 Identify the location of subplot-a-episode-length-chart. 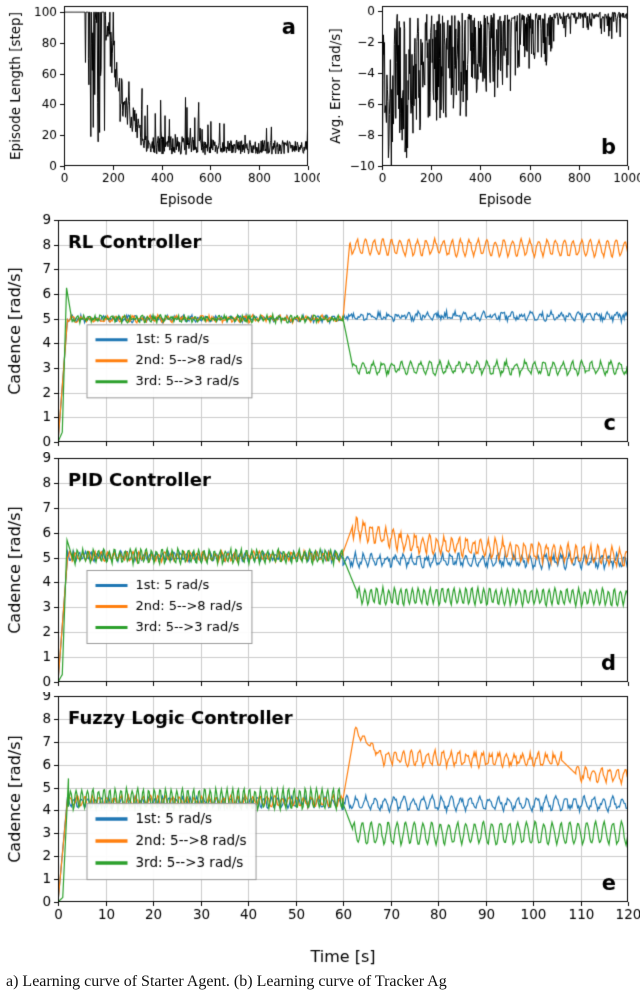
(160, 106).